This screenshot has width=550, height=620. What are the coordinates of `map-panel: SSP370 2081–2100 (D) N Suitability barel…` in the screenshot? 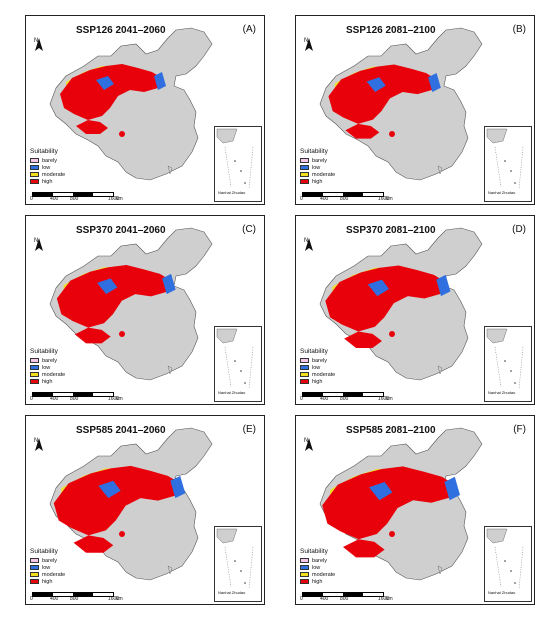 It's located at (415, 310).